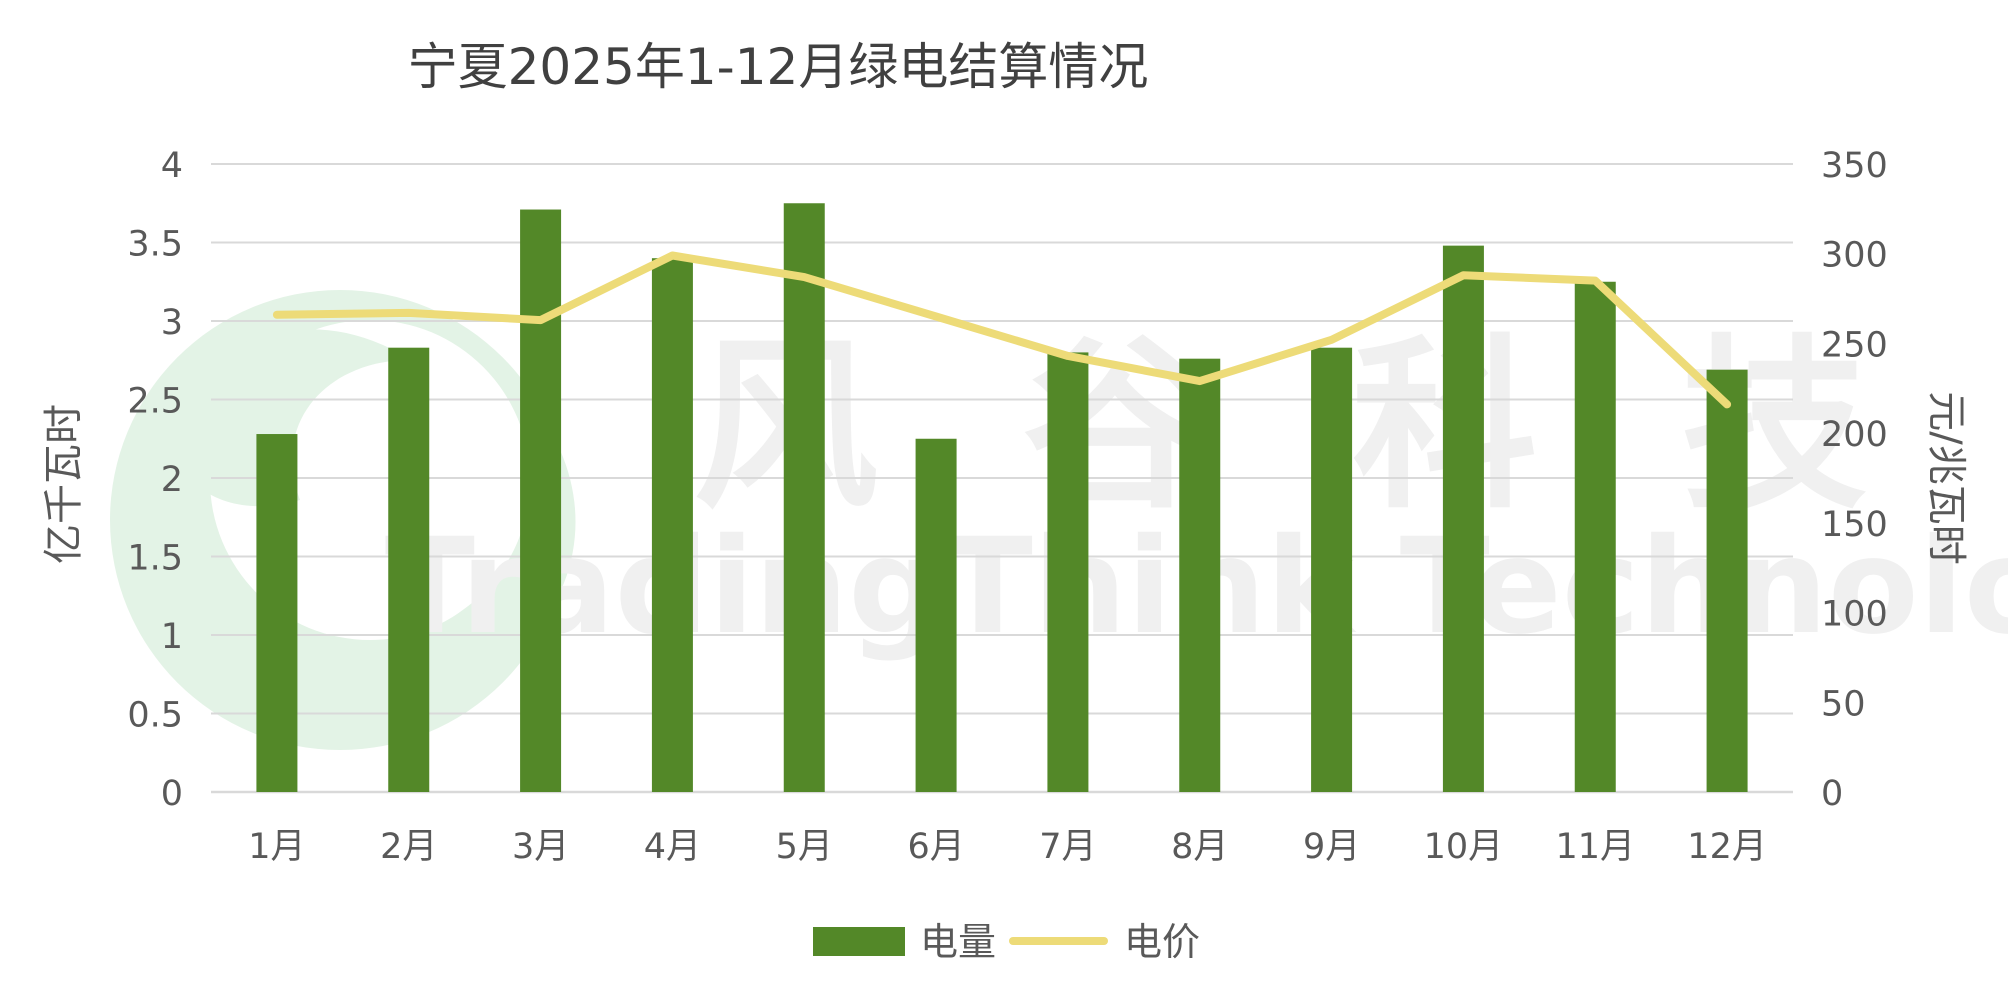  I want to click on x-axis-tick-label: 10月, so click(1464, 847).